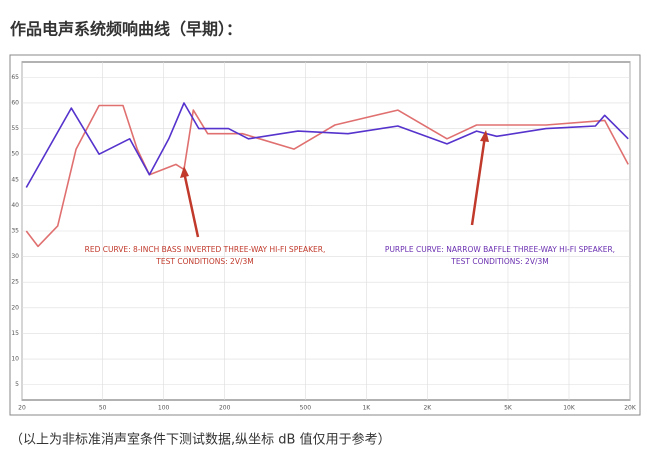  Describe the element at coordinates (15, 333) in the screenshot. I see `y-tick-label: 15` at that location.